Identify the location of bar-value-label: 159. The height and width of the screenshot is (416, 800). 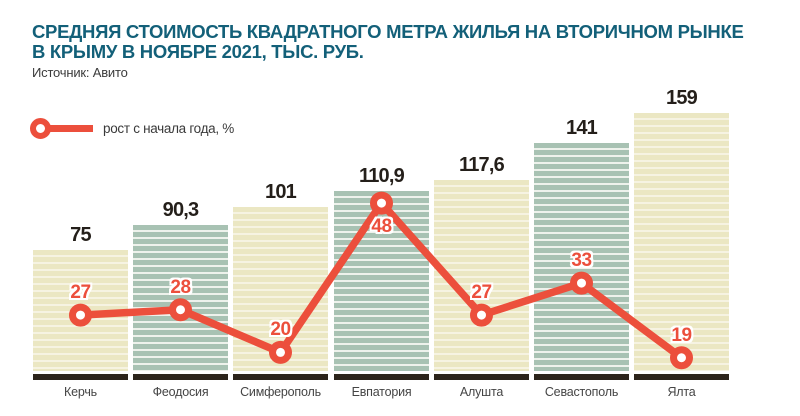
(682, 98).